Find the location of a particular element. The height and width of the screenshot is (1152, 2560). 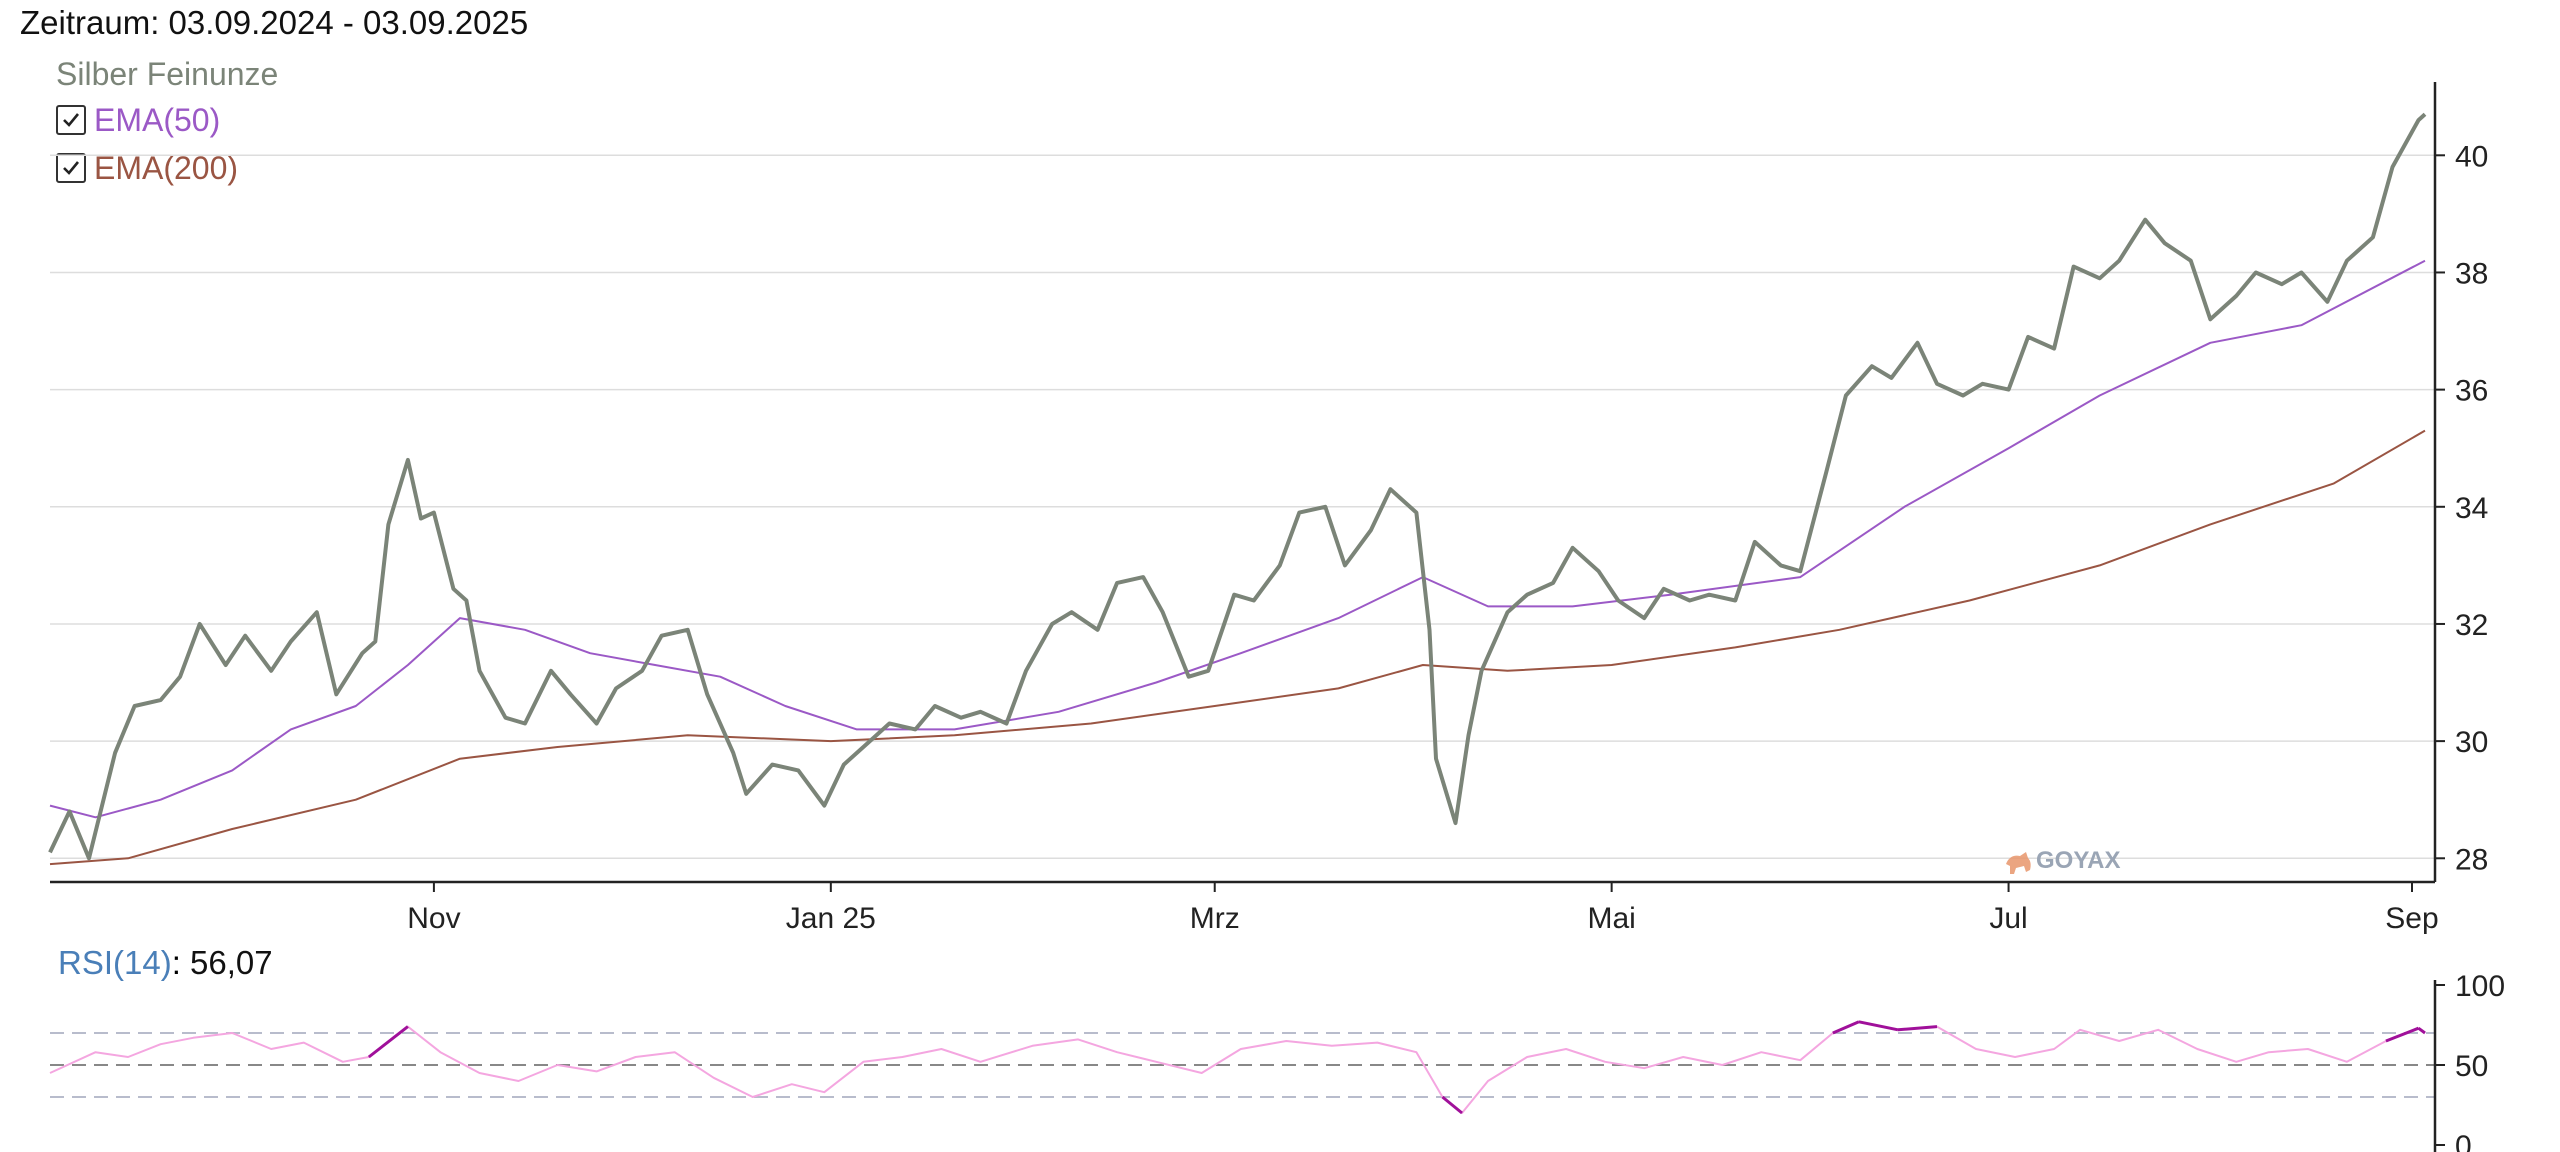

x-tick-label: Mrz is located at coordinates (1215, 918).